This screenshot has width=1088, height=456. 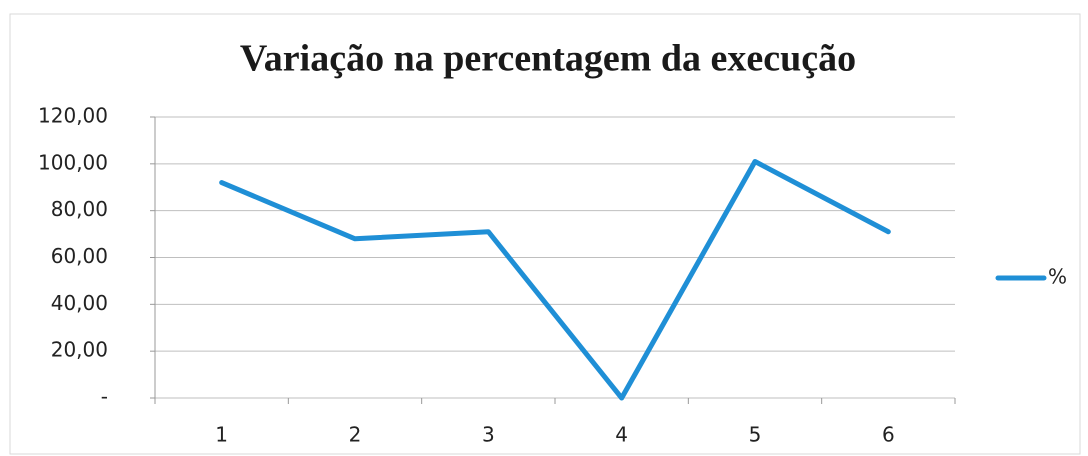 I want to click on y-tick-label: 40,00, so click(x=79, y=303).